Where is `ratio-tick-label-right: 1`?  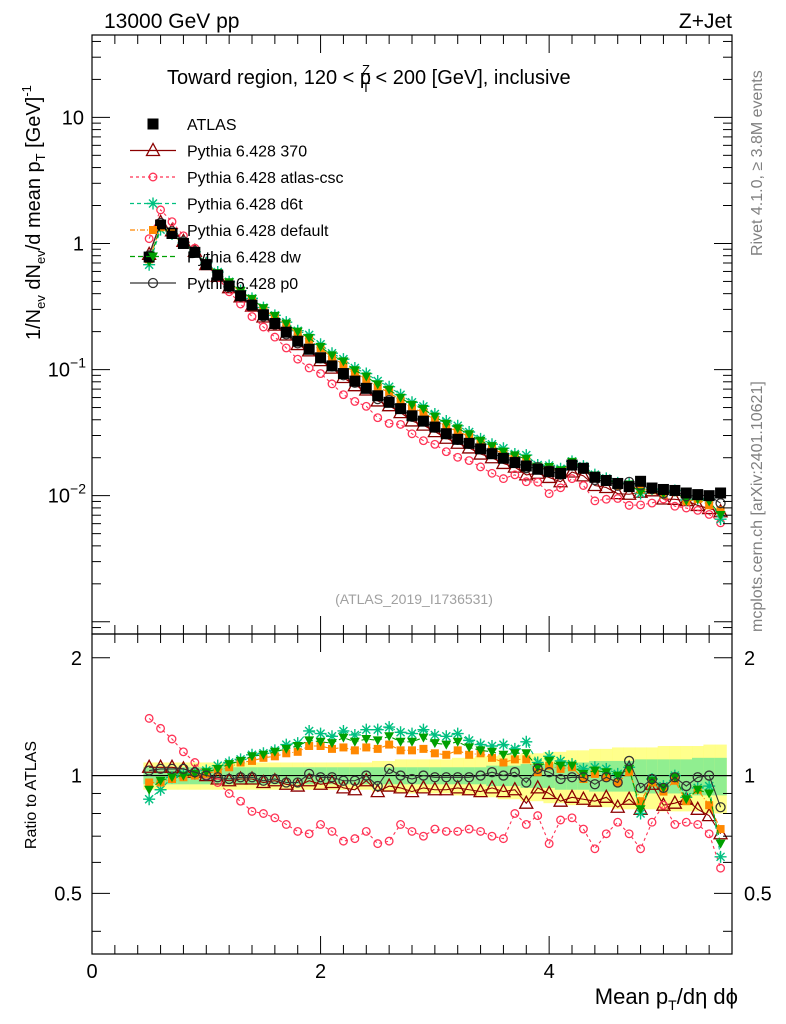
ratio-tick-label-right: 1 is located at coordinates (749, 777).